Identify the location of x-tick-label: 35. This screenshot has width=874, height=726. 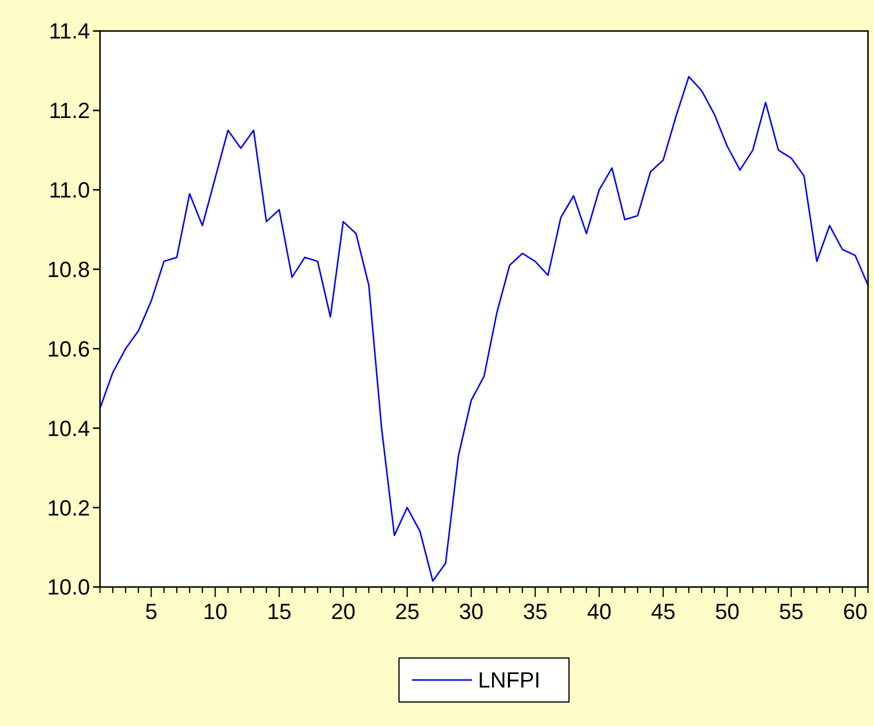
(535, 611).